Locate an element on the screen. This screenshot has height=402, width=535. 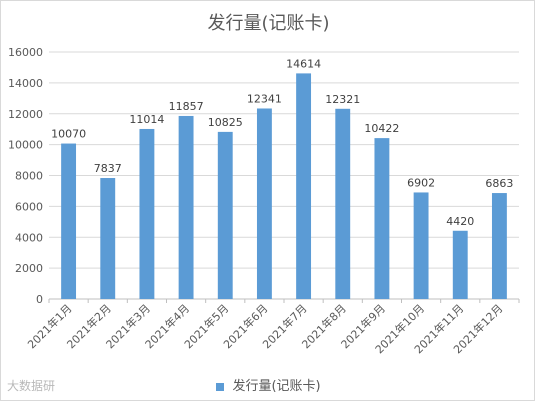
chart-legend: 发行量(记账卡) is located at coordinates (268, 384).